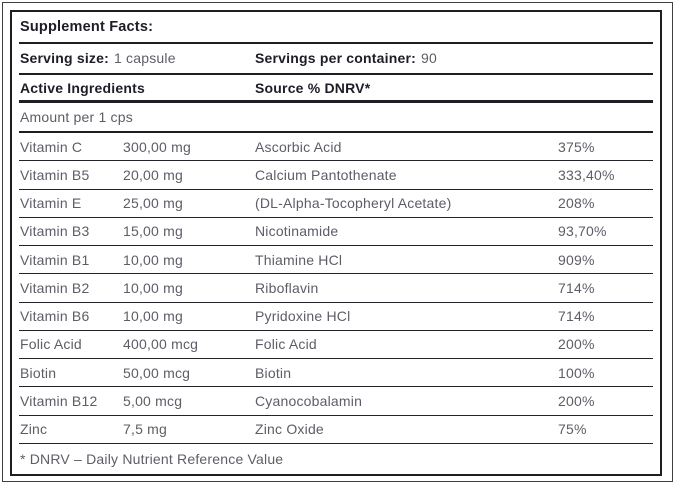 The height and width of the screenshot is (490, 680). I want to click on ingredient-amount: 300,00 mg, so click(157, 146).